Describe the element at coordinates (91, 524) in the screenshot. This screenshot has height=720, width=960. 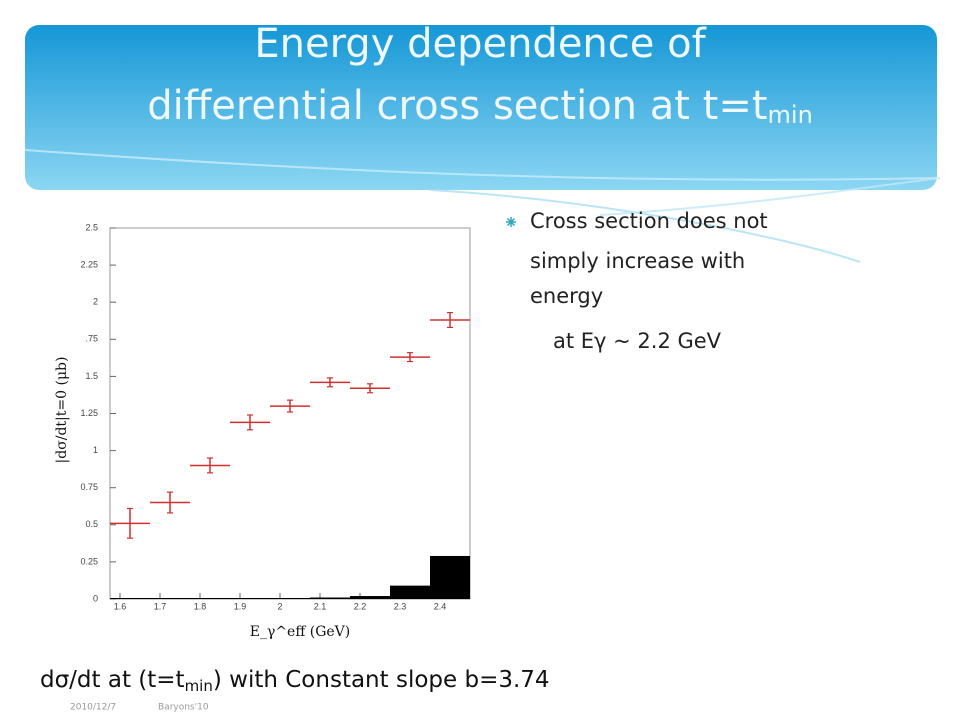
I see `y-tick-label: 0.5` at that location.